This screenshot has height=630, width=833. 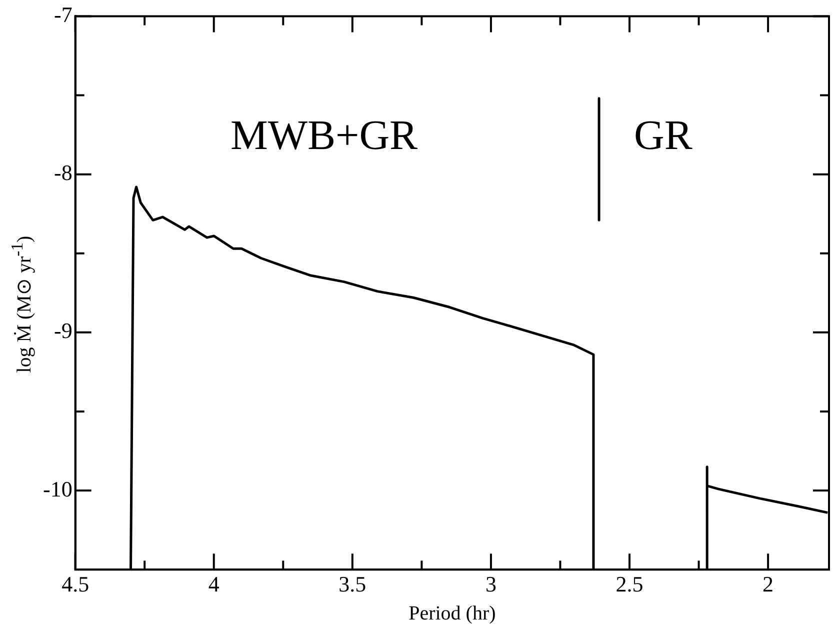 What do you see at coordinates (76, 584) in the screenshot?
I see `x-tick-label: 4.5` at bounding box center [76, 584].